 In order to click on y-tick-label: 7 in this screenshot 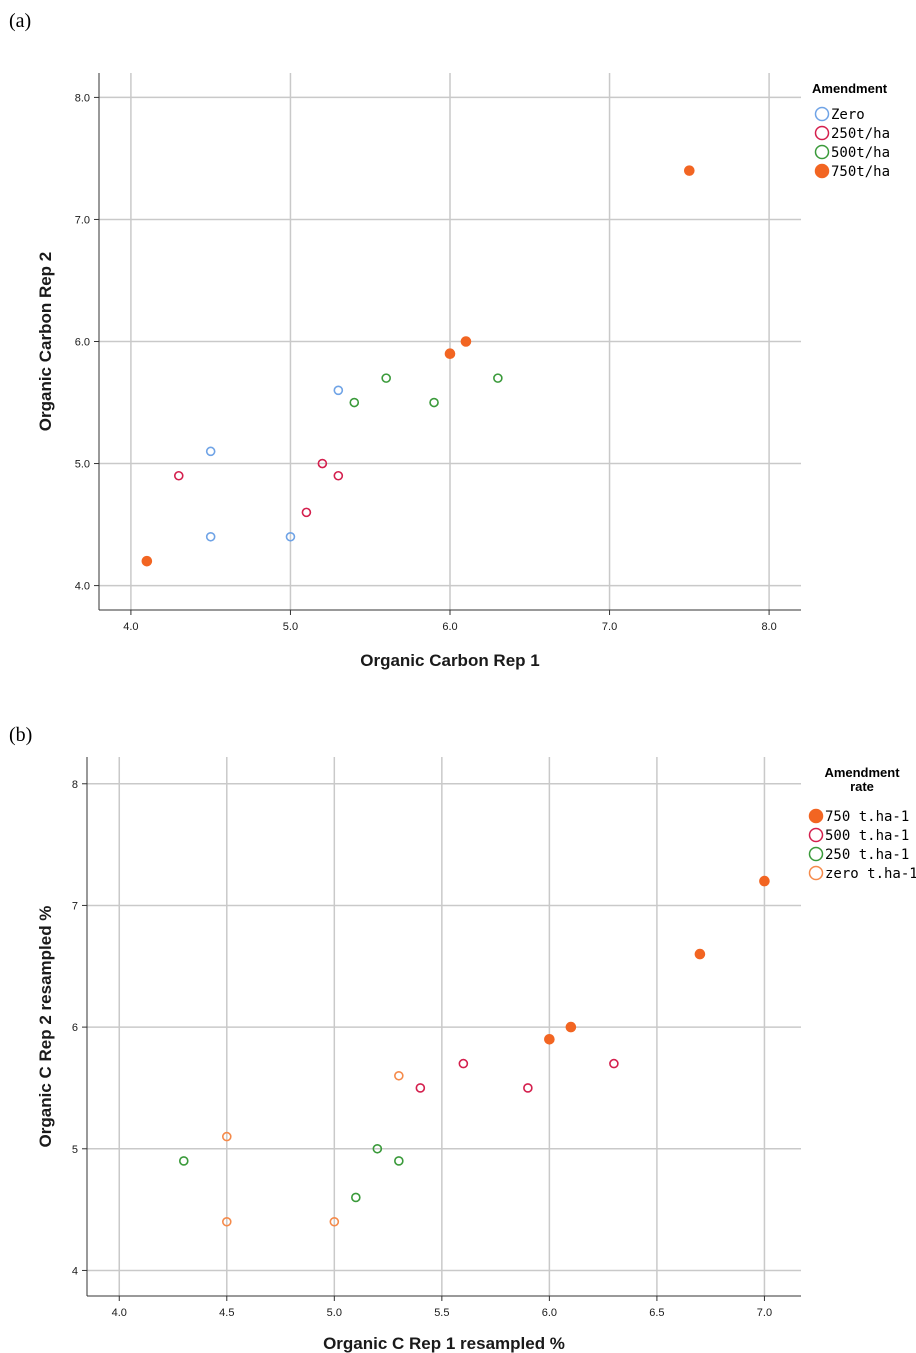, I will do `click(75, 906)`.